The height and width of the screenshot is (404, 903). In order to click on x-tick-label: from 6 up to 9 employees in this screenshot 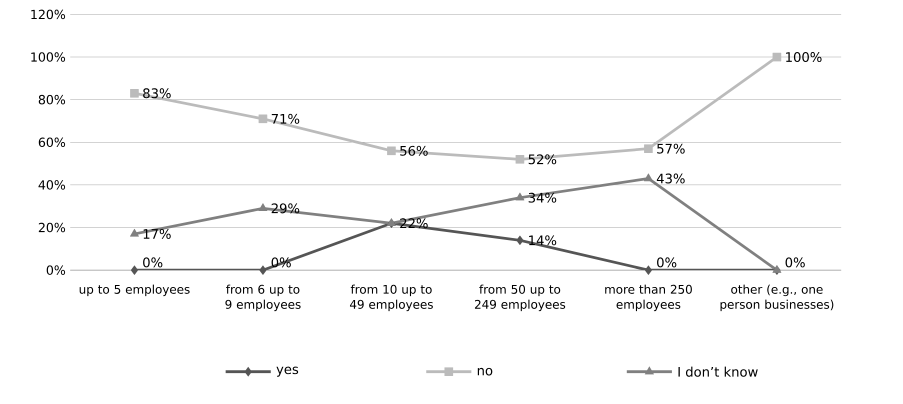, I will do `click(263, 298)`.